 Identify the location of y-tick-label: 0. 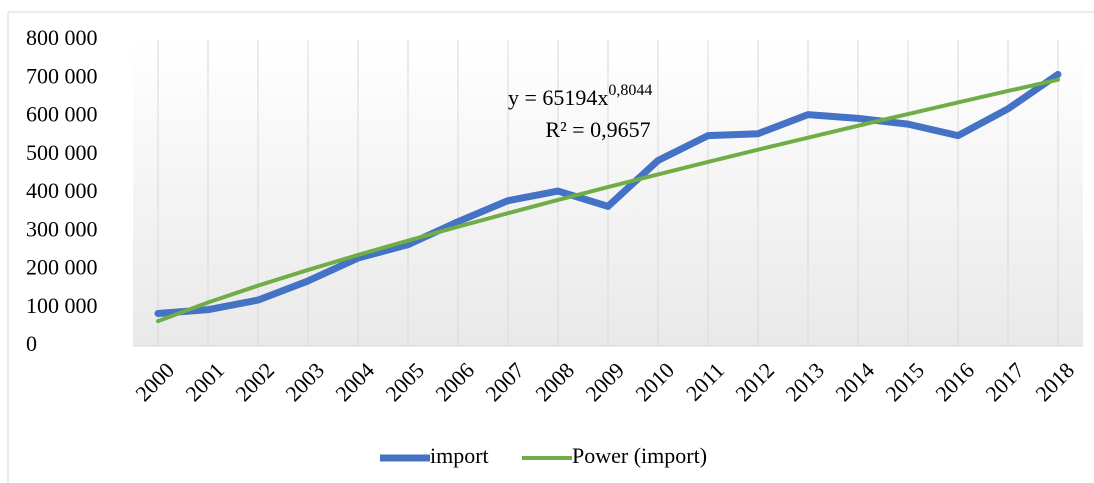
(31, 343).